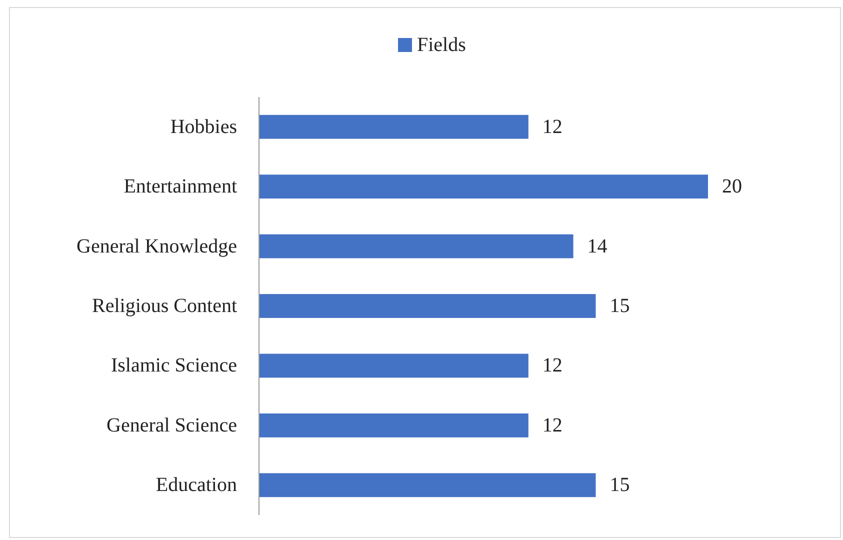 The width and height of the screenshot is (843, 540). What do you see at coordinates (181, 187) in the screenshot?
I see `y-tick-label: Entertainment` at bounding box center [181, 187].